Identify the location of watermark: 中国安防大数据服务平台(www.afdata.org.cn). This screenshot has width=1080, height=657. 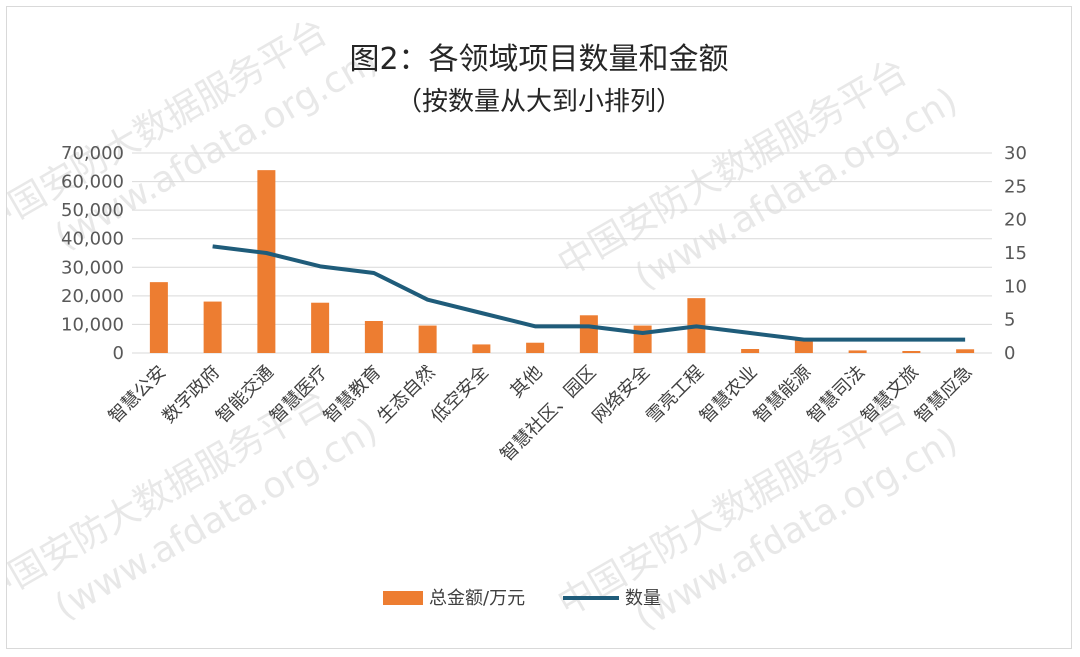
(757, 174).